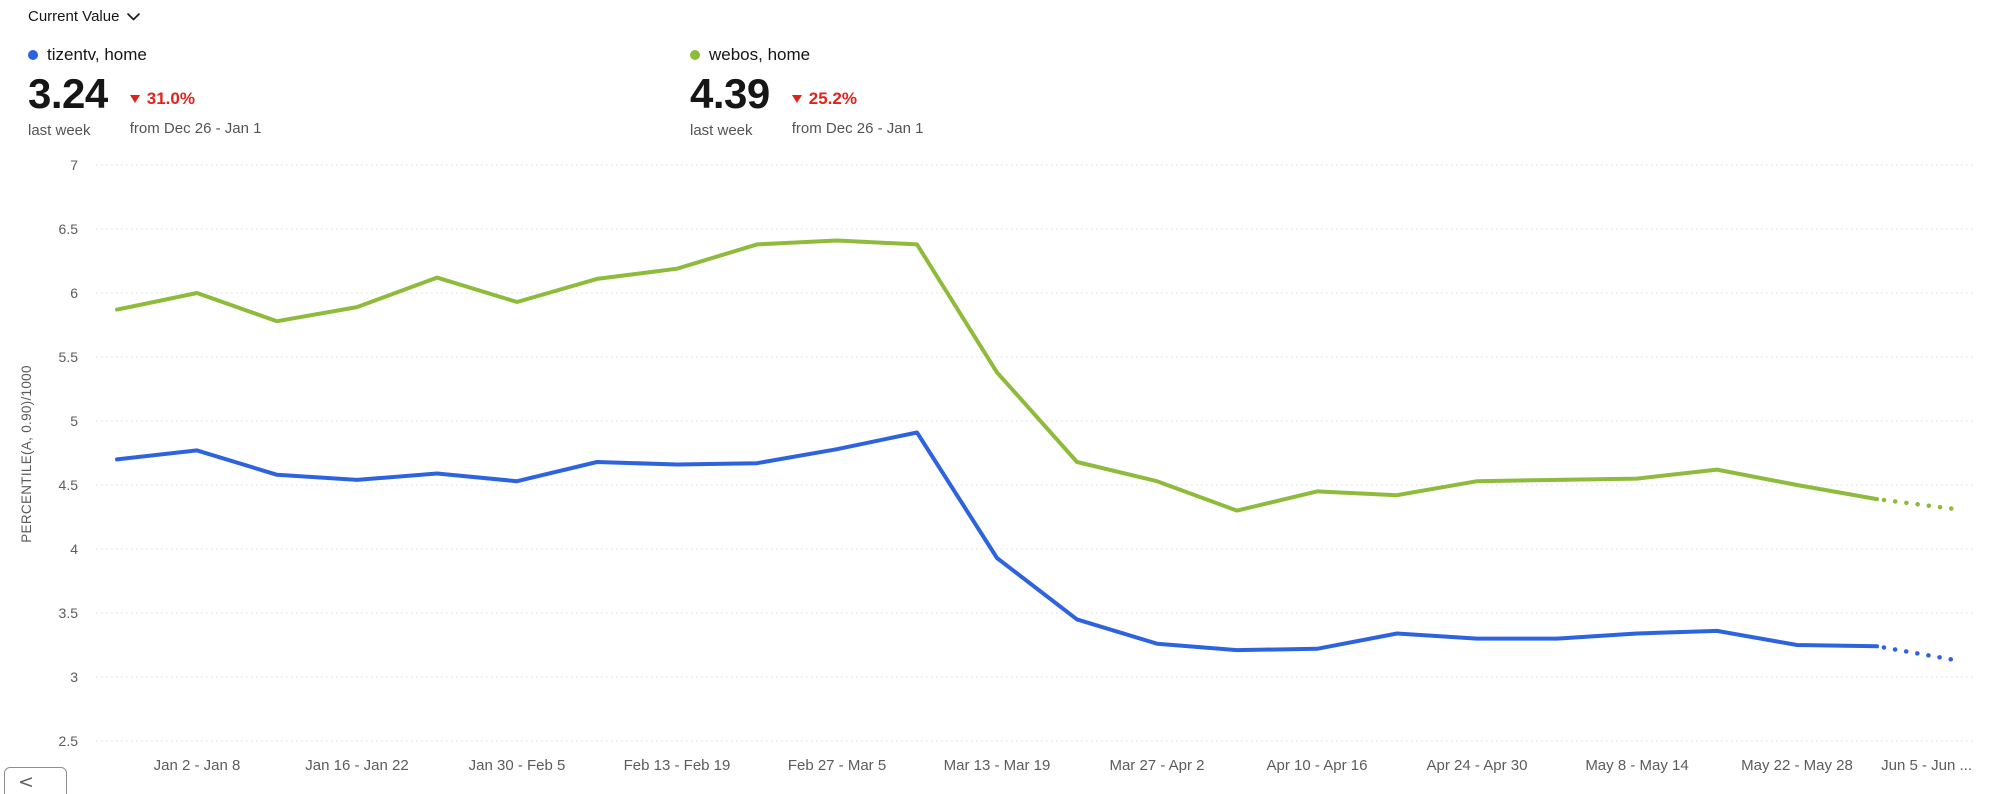  Describe the element at coordinates (356, 765) in the screenshot. I see `svg-text: Jan 16 - Jan 22` at that location.